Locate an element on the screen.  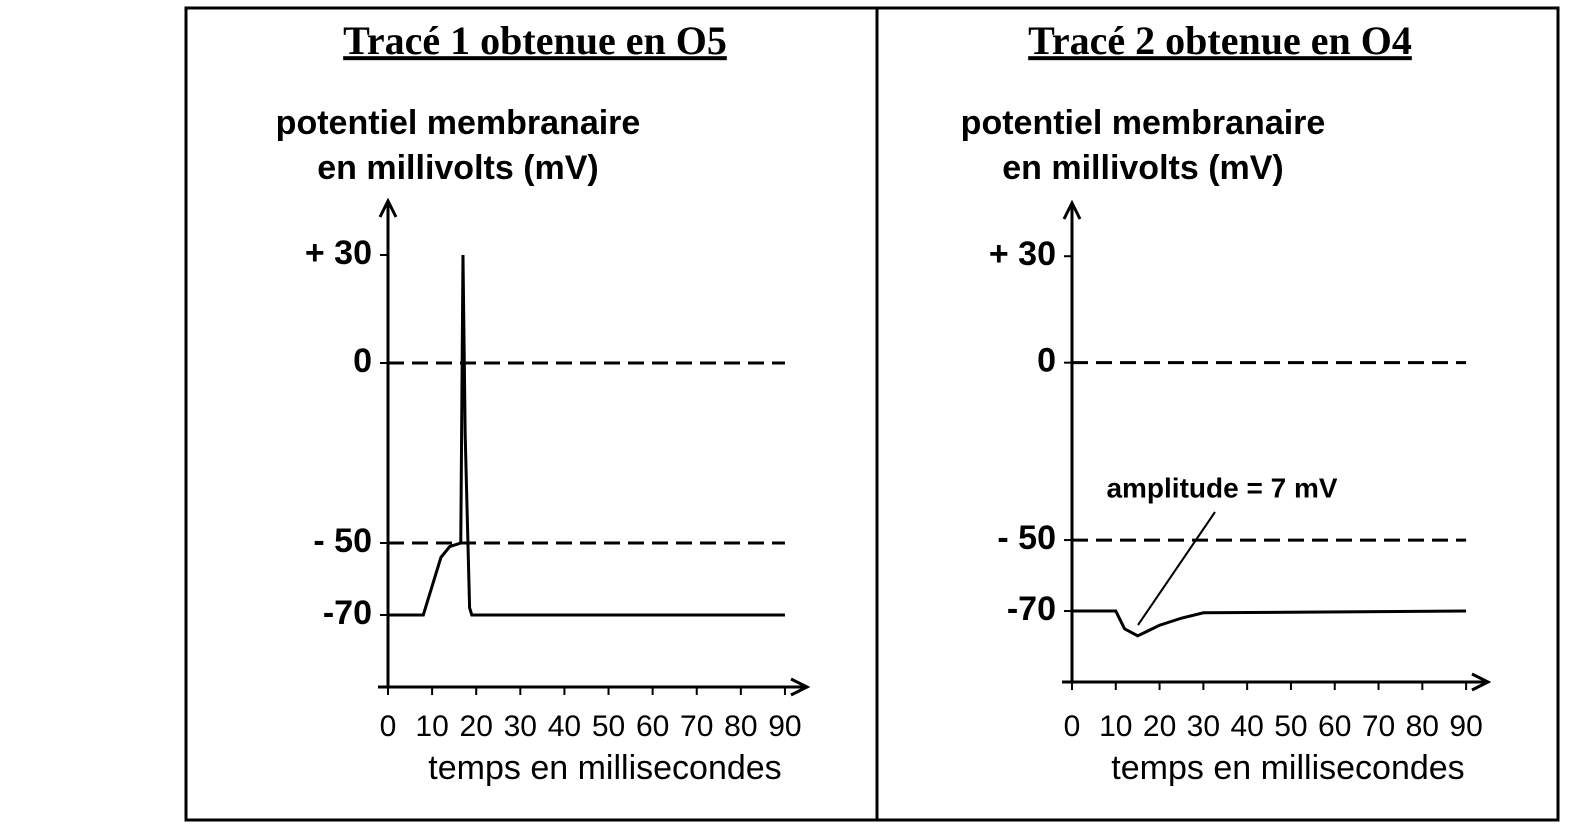
chart-title: Tracé 2 obtenue en O4 is located at coordinates (1220, 40).